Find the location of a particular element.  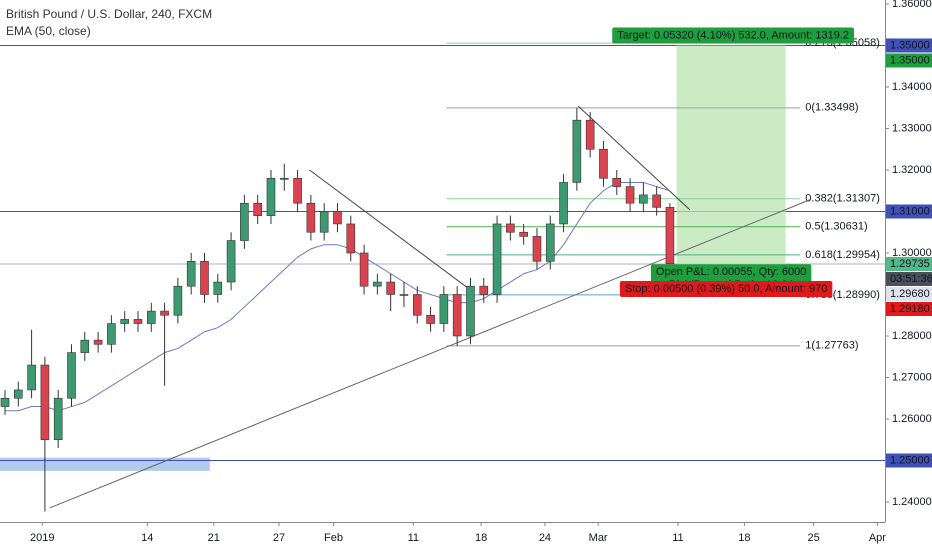

fib-label: 0.5(1.30631) is located at coordinates (836, 227).